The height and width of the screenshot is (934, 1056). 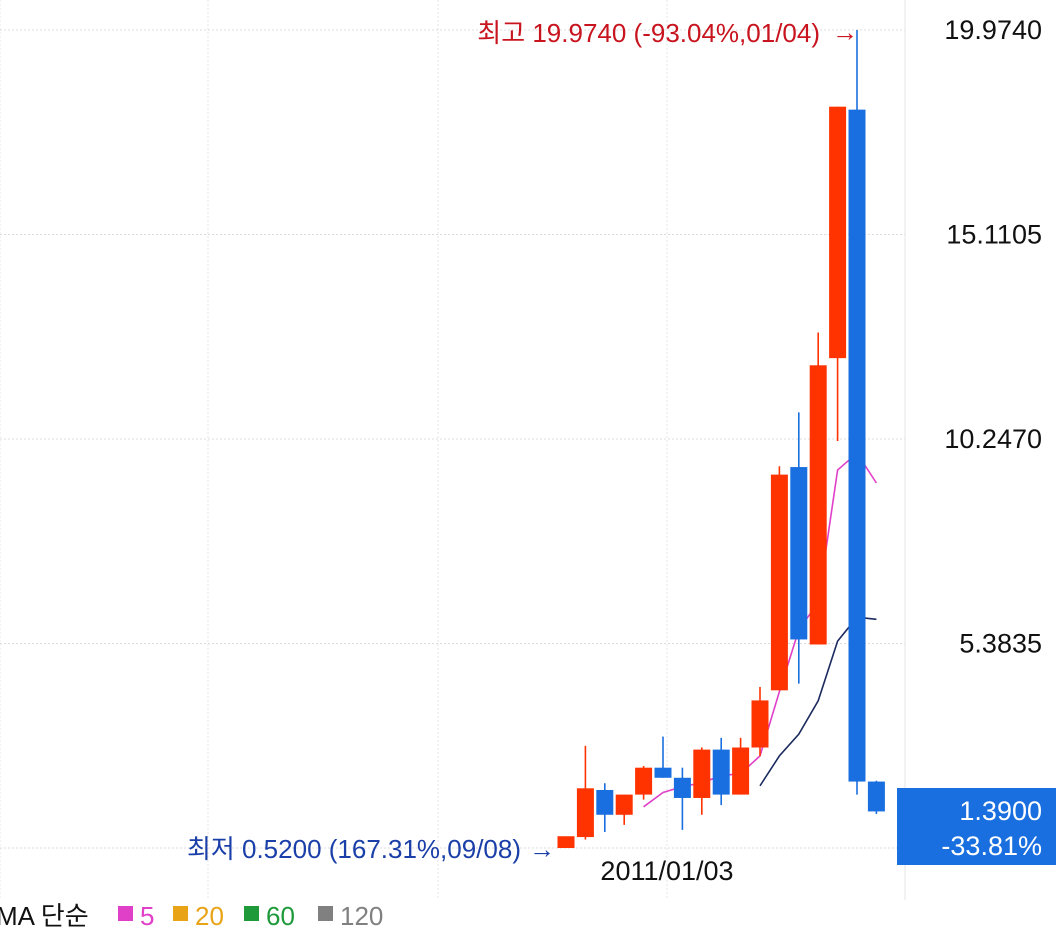 What do you see at coordinates (147, 915) in the screenshot?
I see `legend-label: 5` at bounding box center [147, 915].